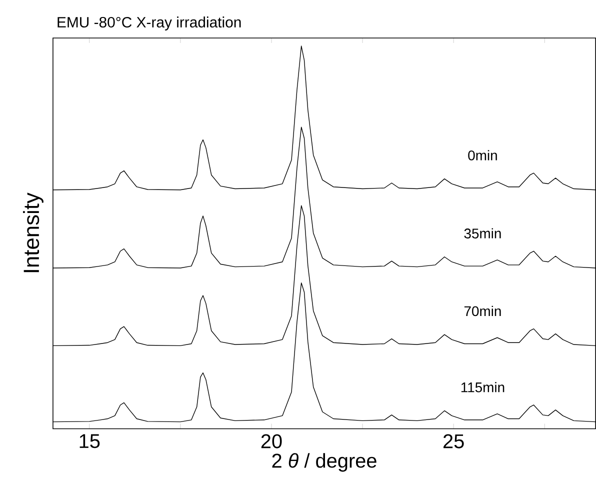 The image size is (596, 489). What do you see at coordinates (482, 155) in the screenshot?
I see `series-label: 0min` at bounding box center [482, 155].